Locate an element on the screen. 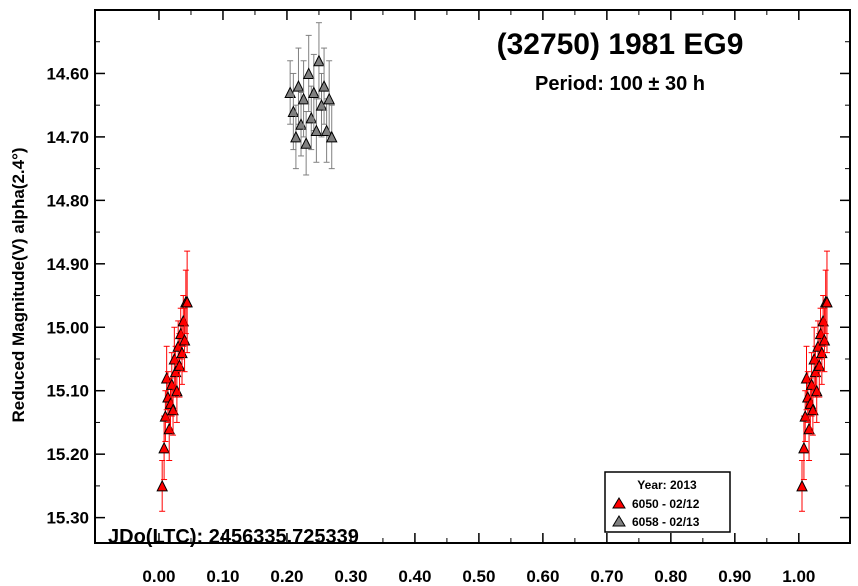  y-tick-label: 14.70 is located at coordinates (67, 137).